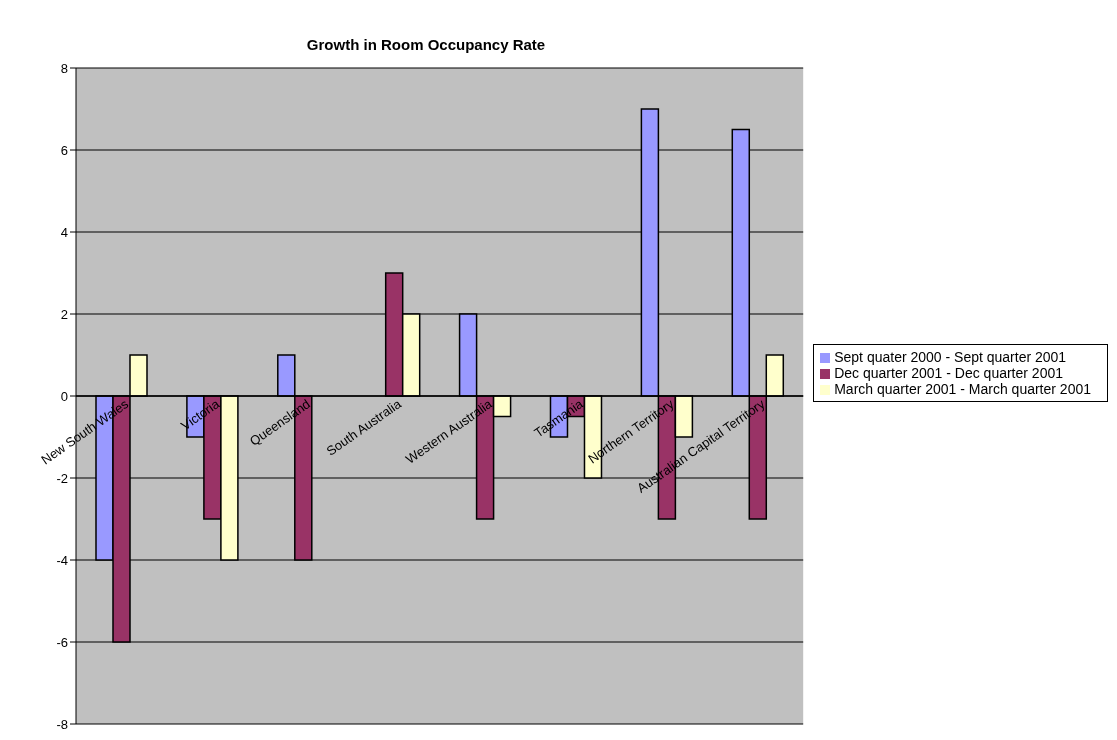 The height and width of the screenshot is (740, 1117). I want to click on y-tick-label: 6, so click(64, 150).